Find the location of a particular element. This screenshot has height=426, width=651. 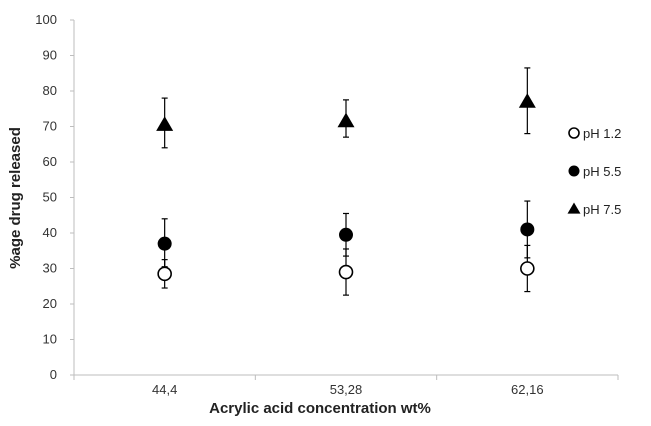

y-axis-title: %age drug released is located at coordinates (15, 198).